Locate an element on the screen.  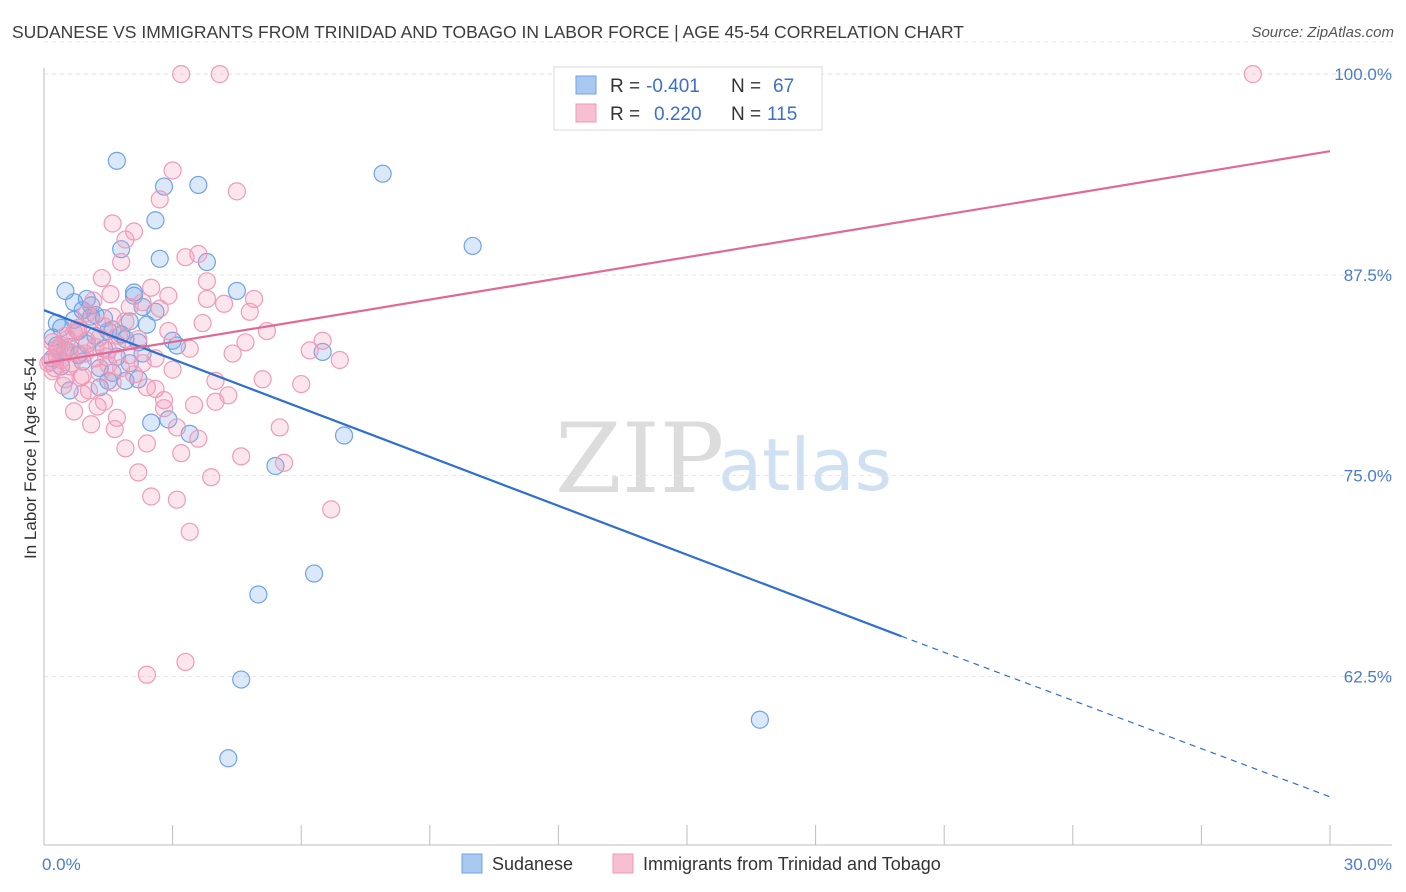
stats-n-label-2: N = is located at coordinates (746, 114).